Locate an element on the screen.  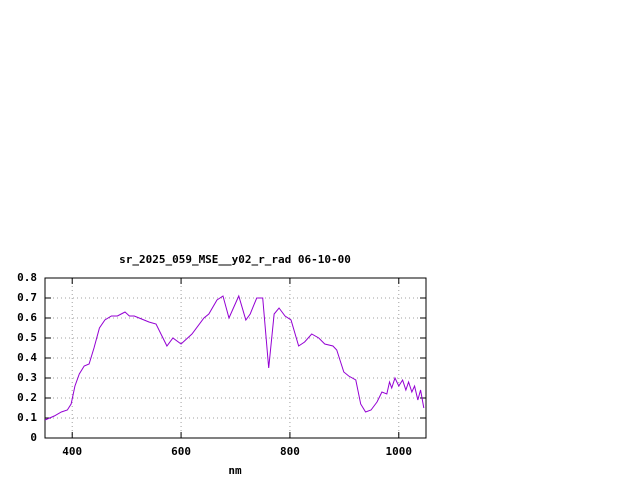
x-tick-label: 800 is located at coordinates (290, 451).